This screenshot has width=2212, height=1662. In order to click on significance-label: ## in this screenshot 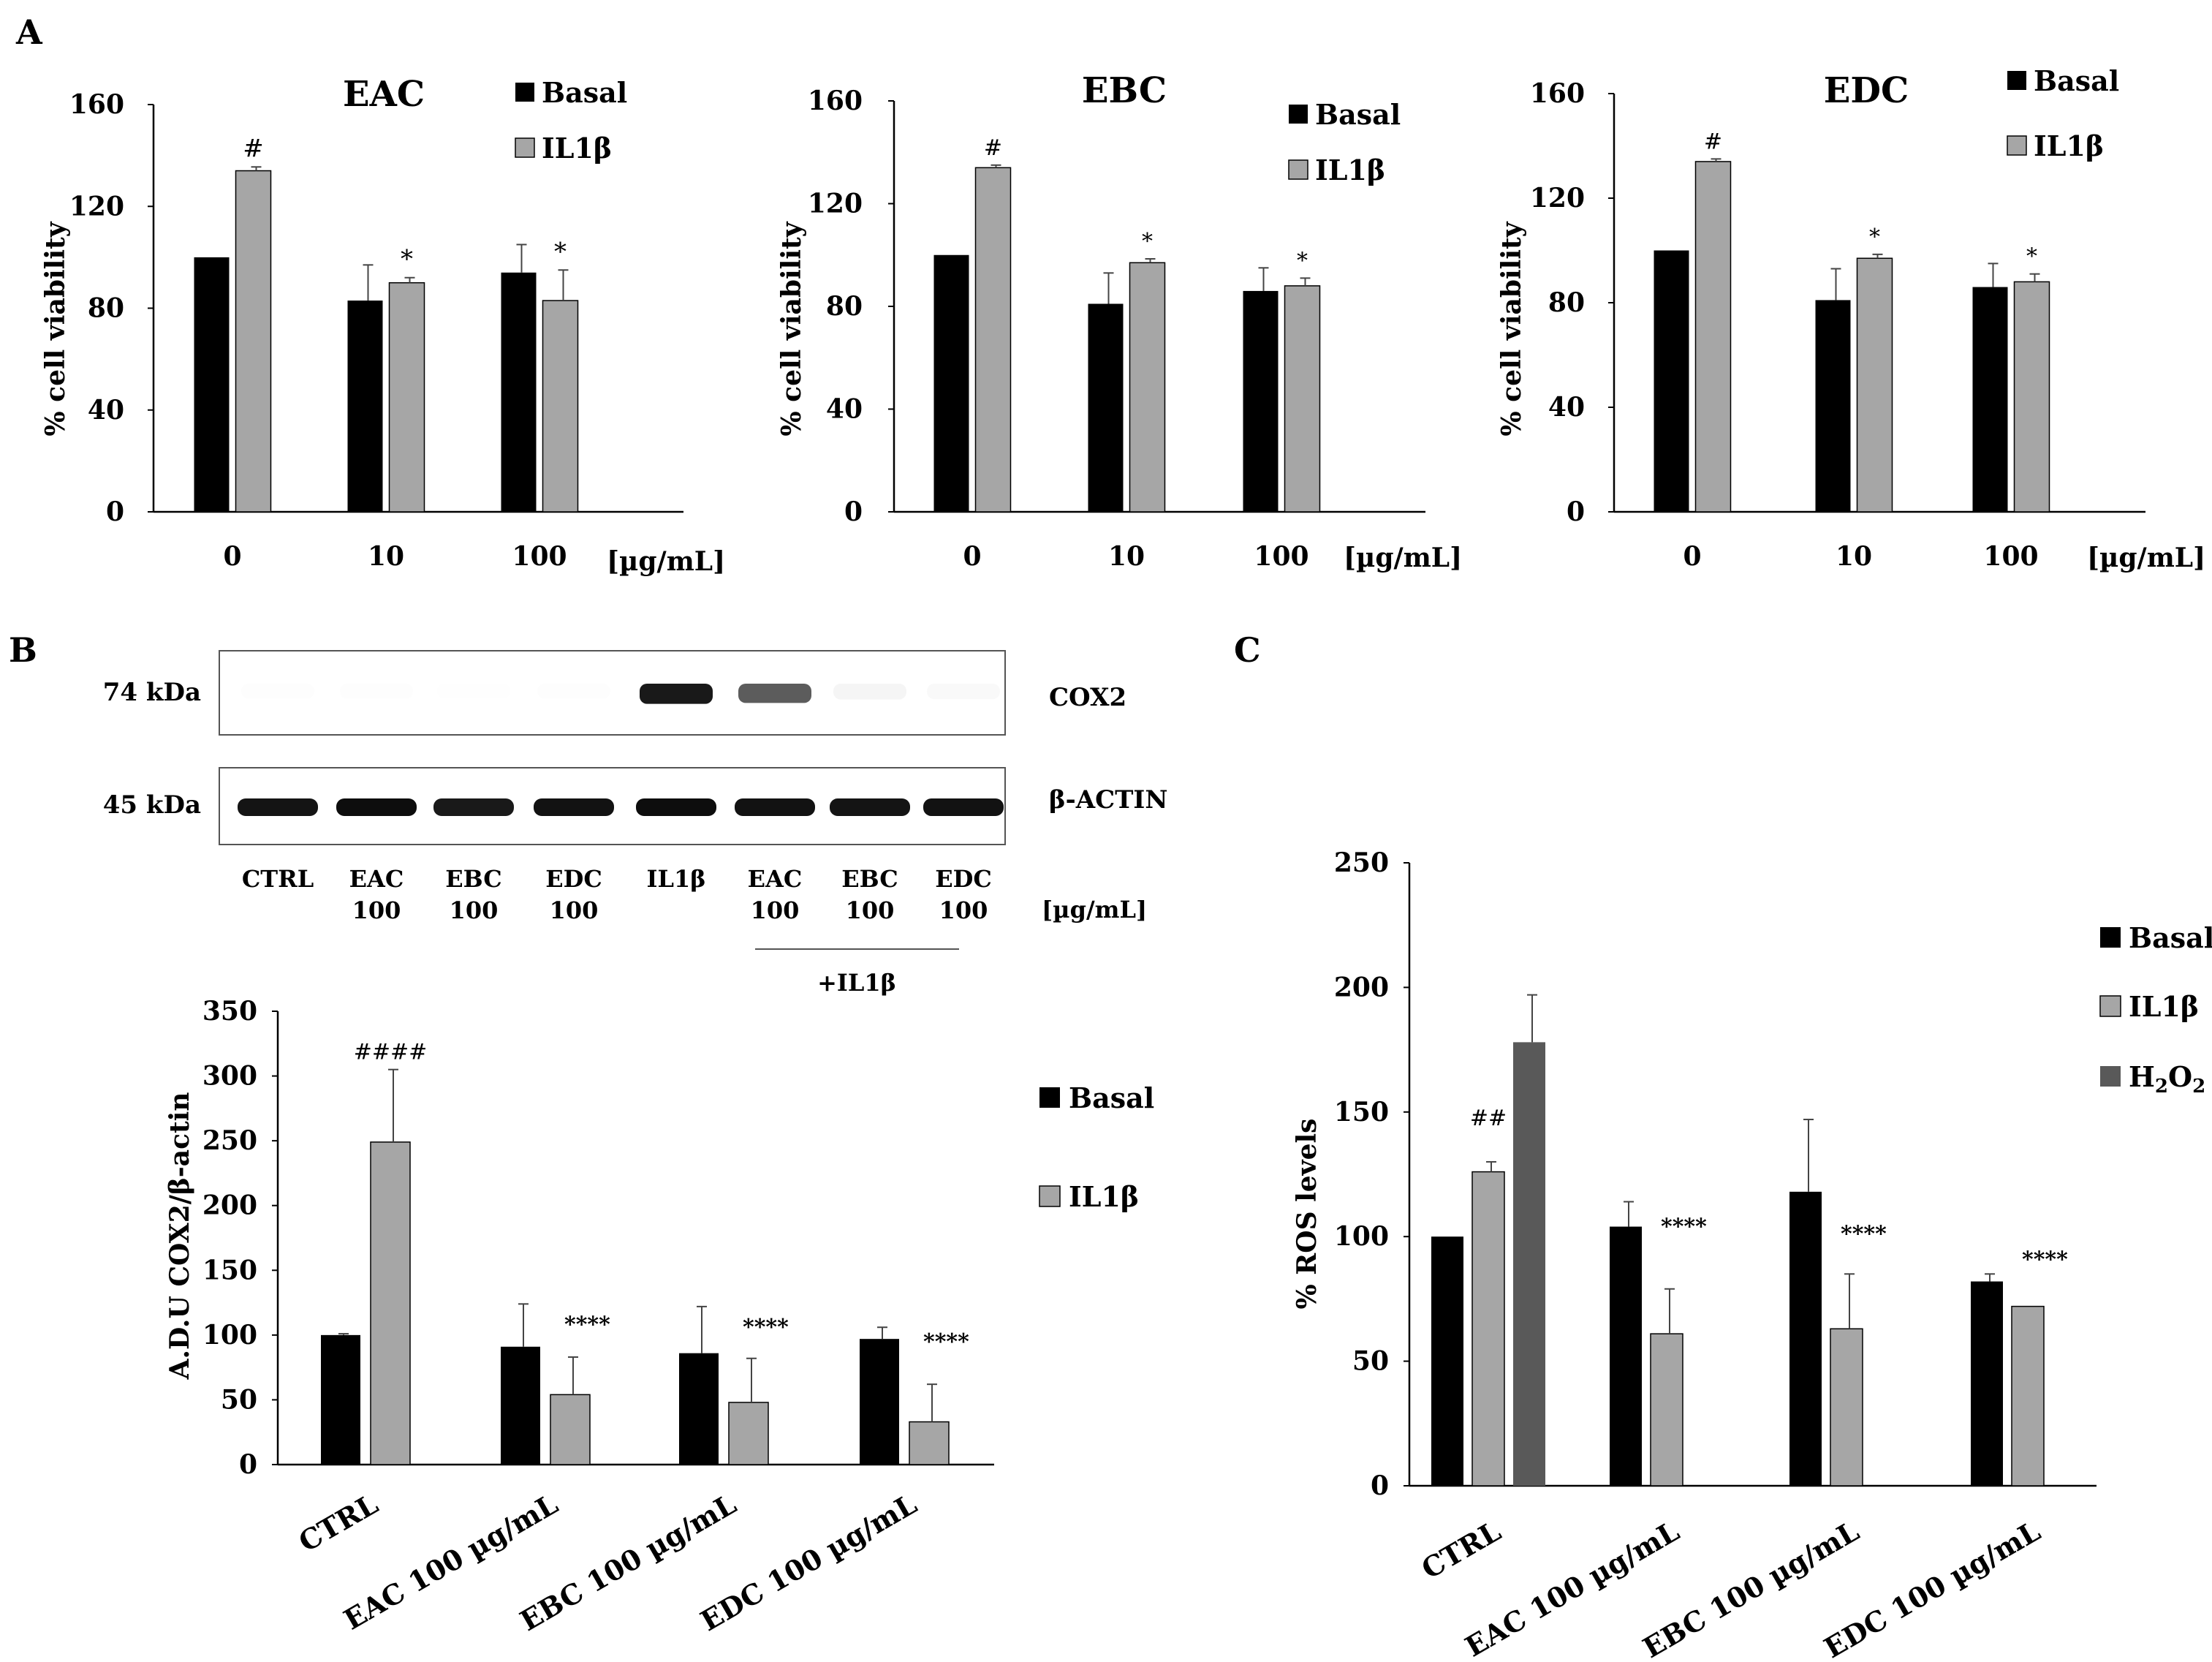, I will do `click(1488, 1118)`.